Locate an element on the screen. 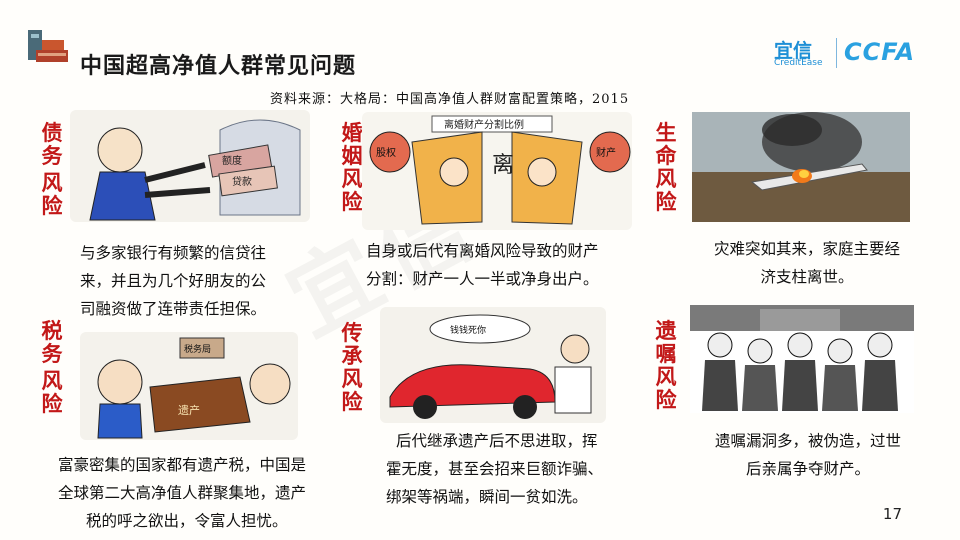 The width and height of the screenshot is (960, 540). desc-line: 分割：财产一人一半或净身出户。 is located at coordinates (482, 279).